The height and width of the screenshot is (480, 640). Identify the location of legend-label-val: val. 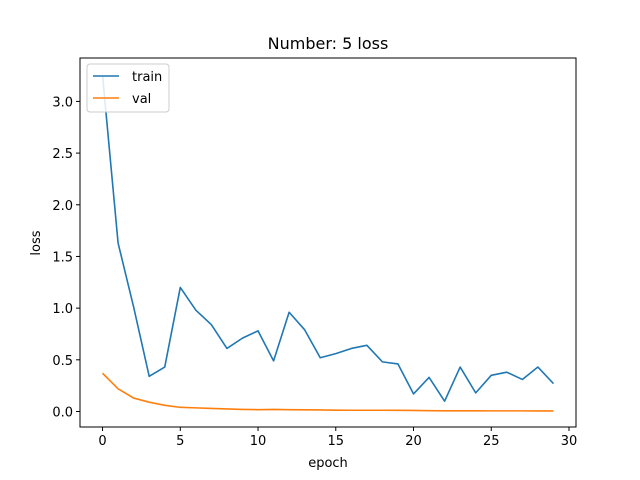
(141, 99).